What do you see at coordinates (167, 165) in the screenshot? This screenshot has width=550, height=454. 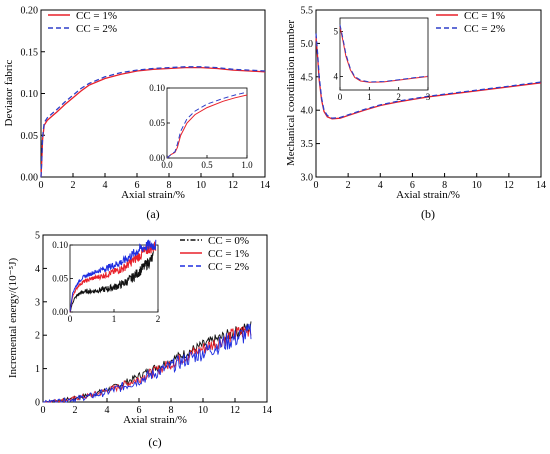 I see `inset-x-tick-label: 0.0` at bounding box center [167, 165].